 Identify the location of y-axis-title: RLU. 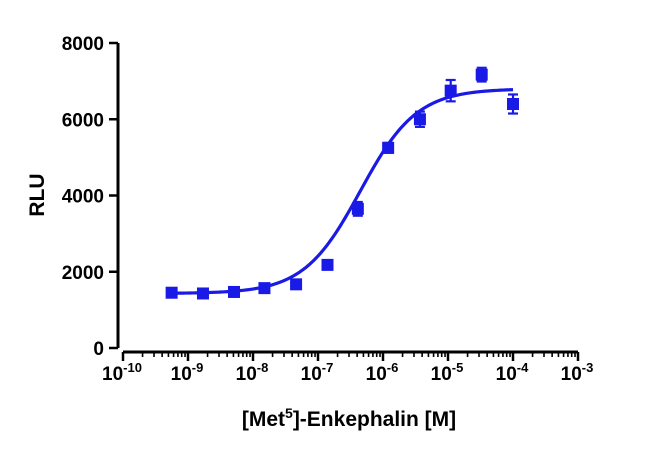
(37, 194).